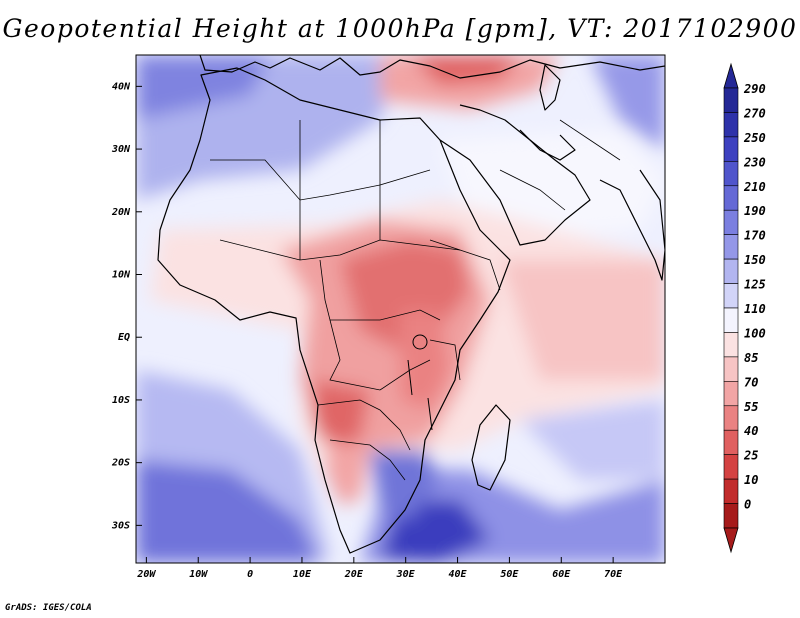 This screenshot has width=800, height=618. Describe the element at coordinates (120, 525) in the screenshot. I see `lat-tick-label: 30S` at that location.